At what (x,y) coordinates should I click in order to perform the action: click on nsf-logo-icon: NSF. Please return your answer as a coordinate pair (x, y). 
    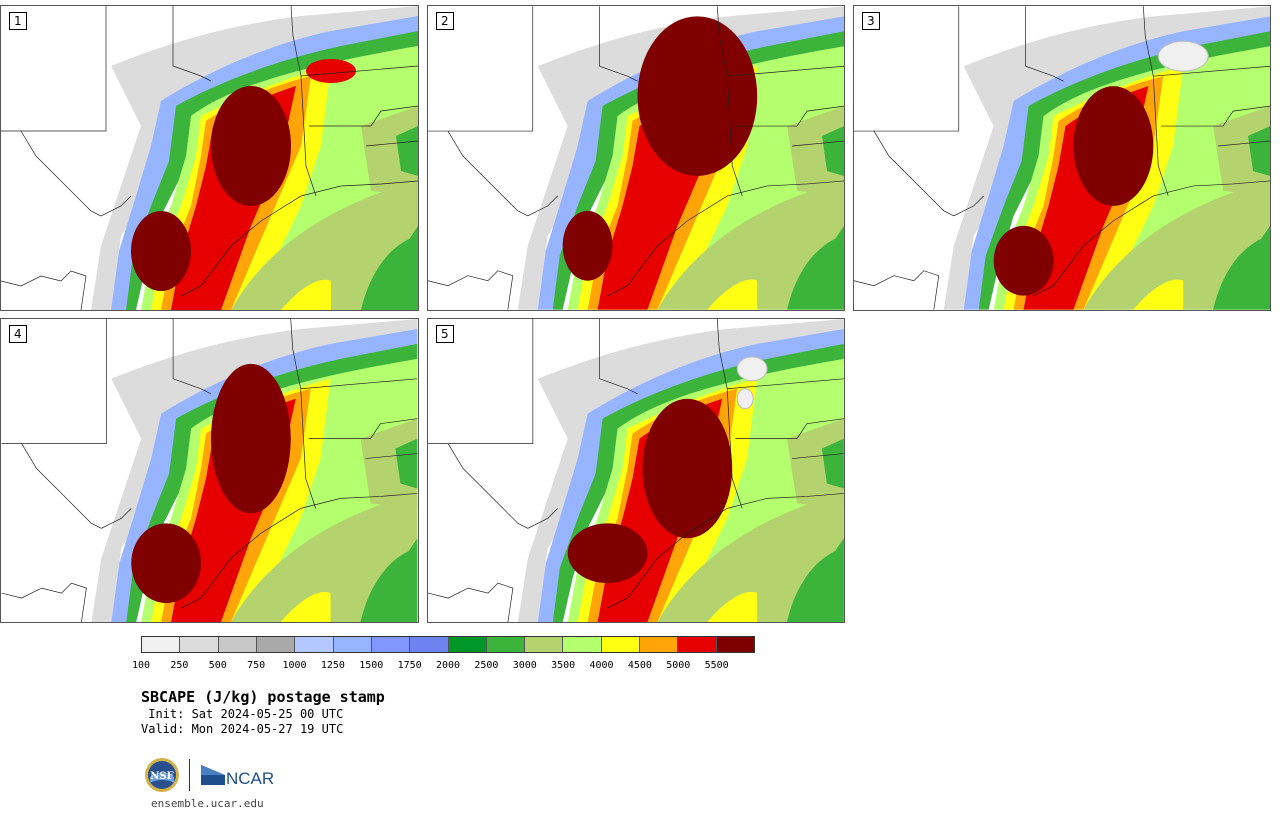
    Looking at the image, I should click on (162, 775).